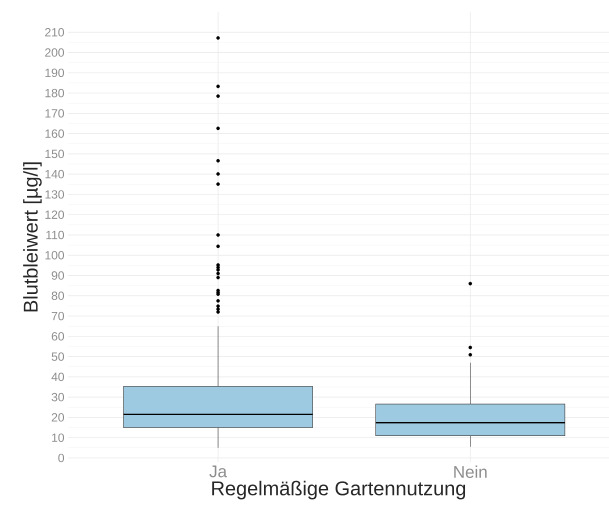  What do you see at coordinates (55, 235) in the screenshot?
I see `y-tick-label: 110` at bounding box center [55, 235].